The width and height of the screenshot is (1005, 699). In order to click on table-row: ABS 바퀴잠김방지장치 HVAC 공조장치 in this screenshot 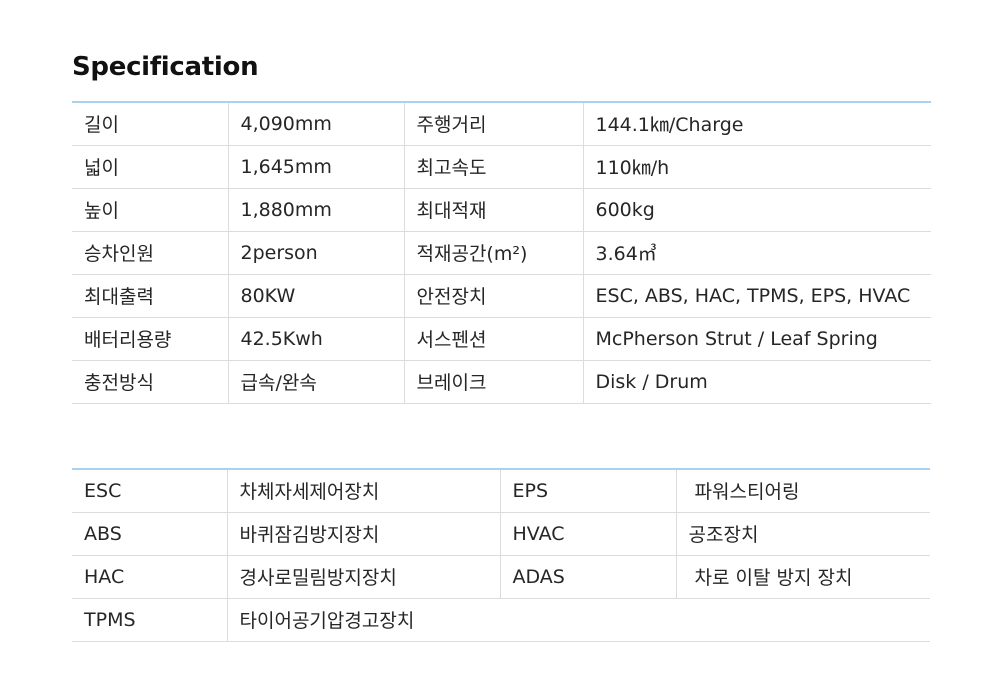, I will do `click(501, 534)`.